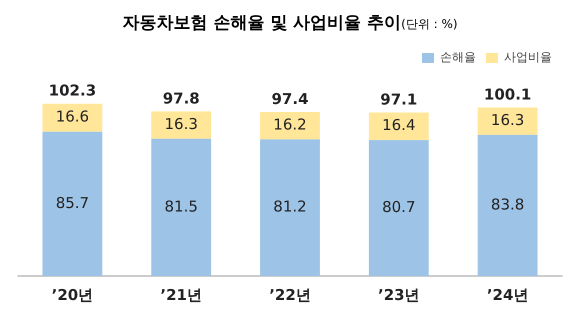 The height and width of the screenshot is (320, 580). I want to click on x-tick-label: ’24년, so click(507, 295).